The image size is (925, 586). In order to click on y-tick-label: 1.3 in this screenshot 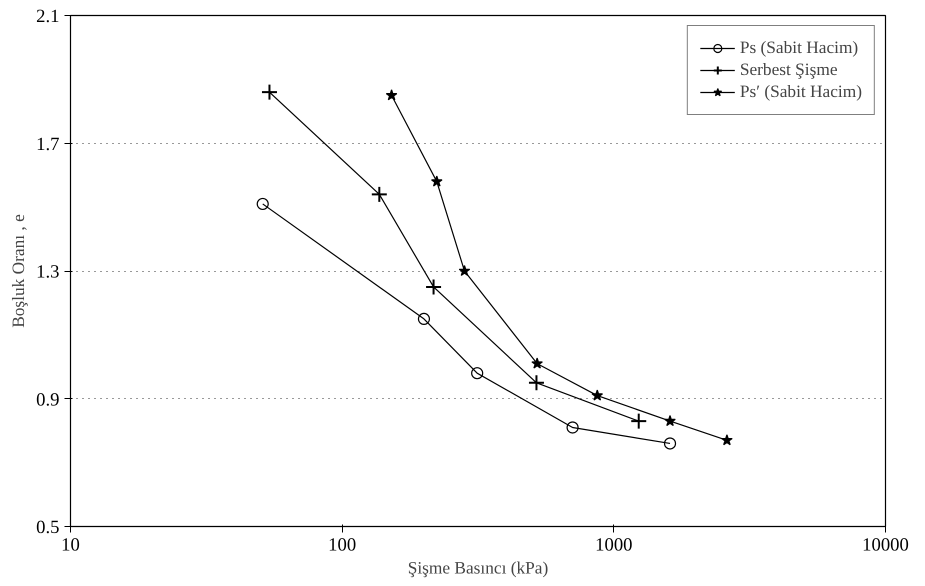, I will do `click(48, 272)`.